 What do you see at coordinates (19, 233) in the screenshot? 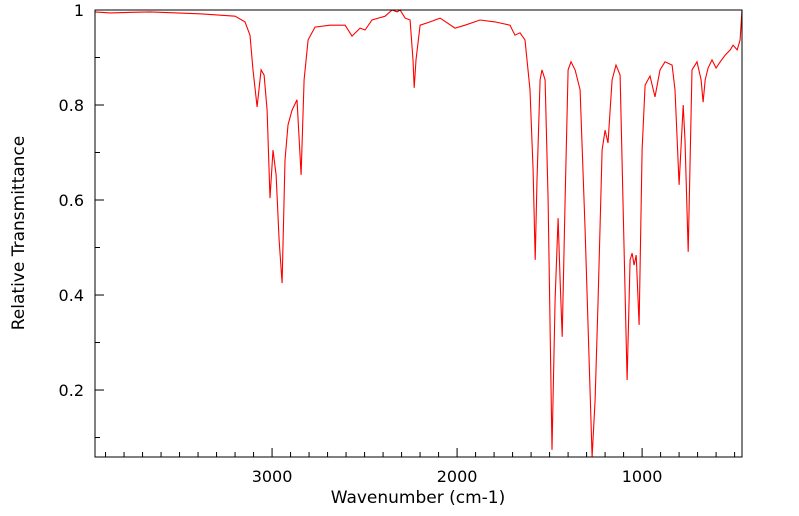
I see `y-axis-label: Relative Transmittance` at bounding box center [19, 233].